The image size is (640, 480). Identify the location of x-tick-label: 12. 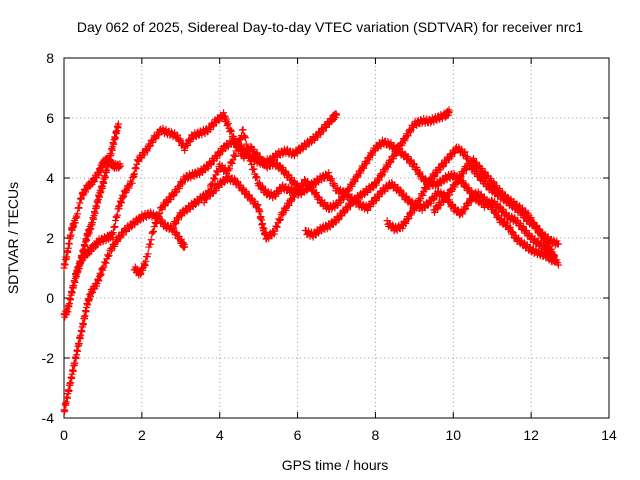
(531, 435).